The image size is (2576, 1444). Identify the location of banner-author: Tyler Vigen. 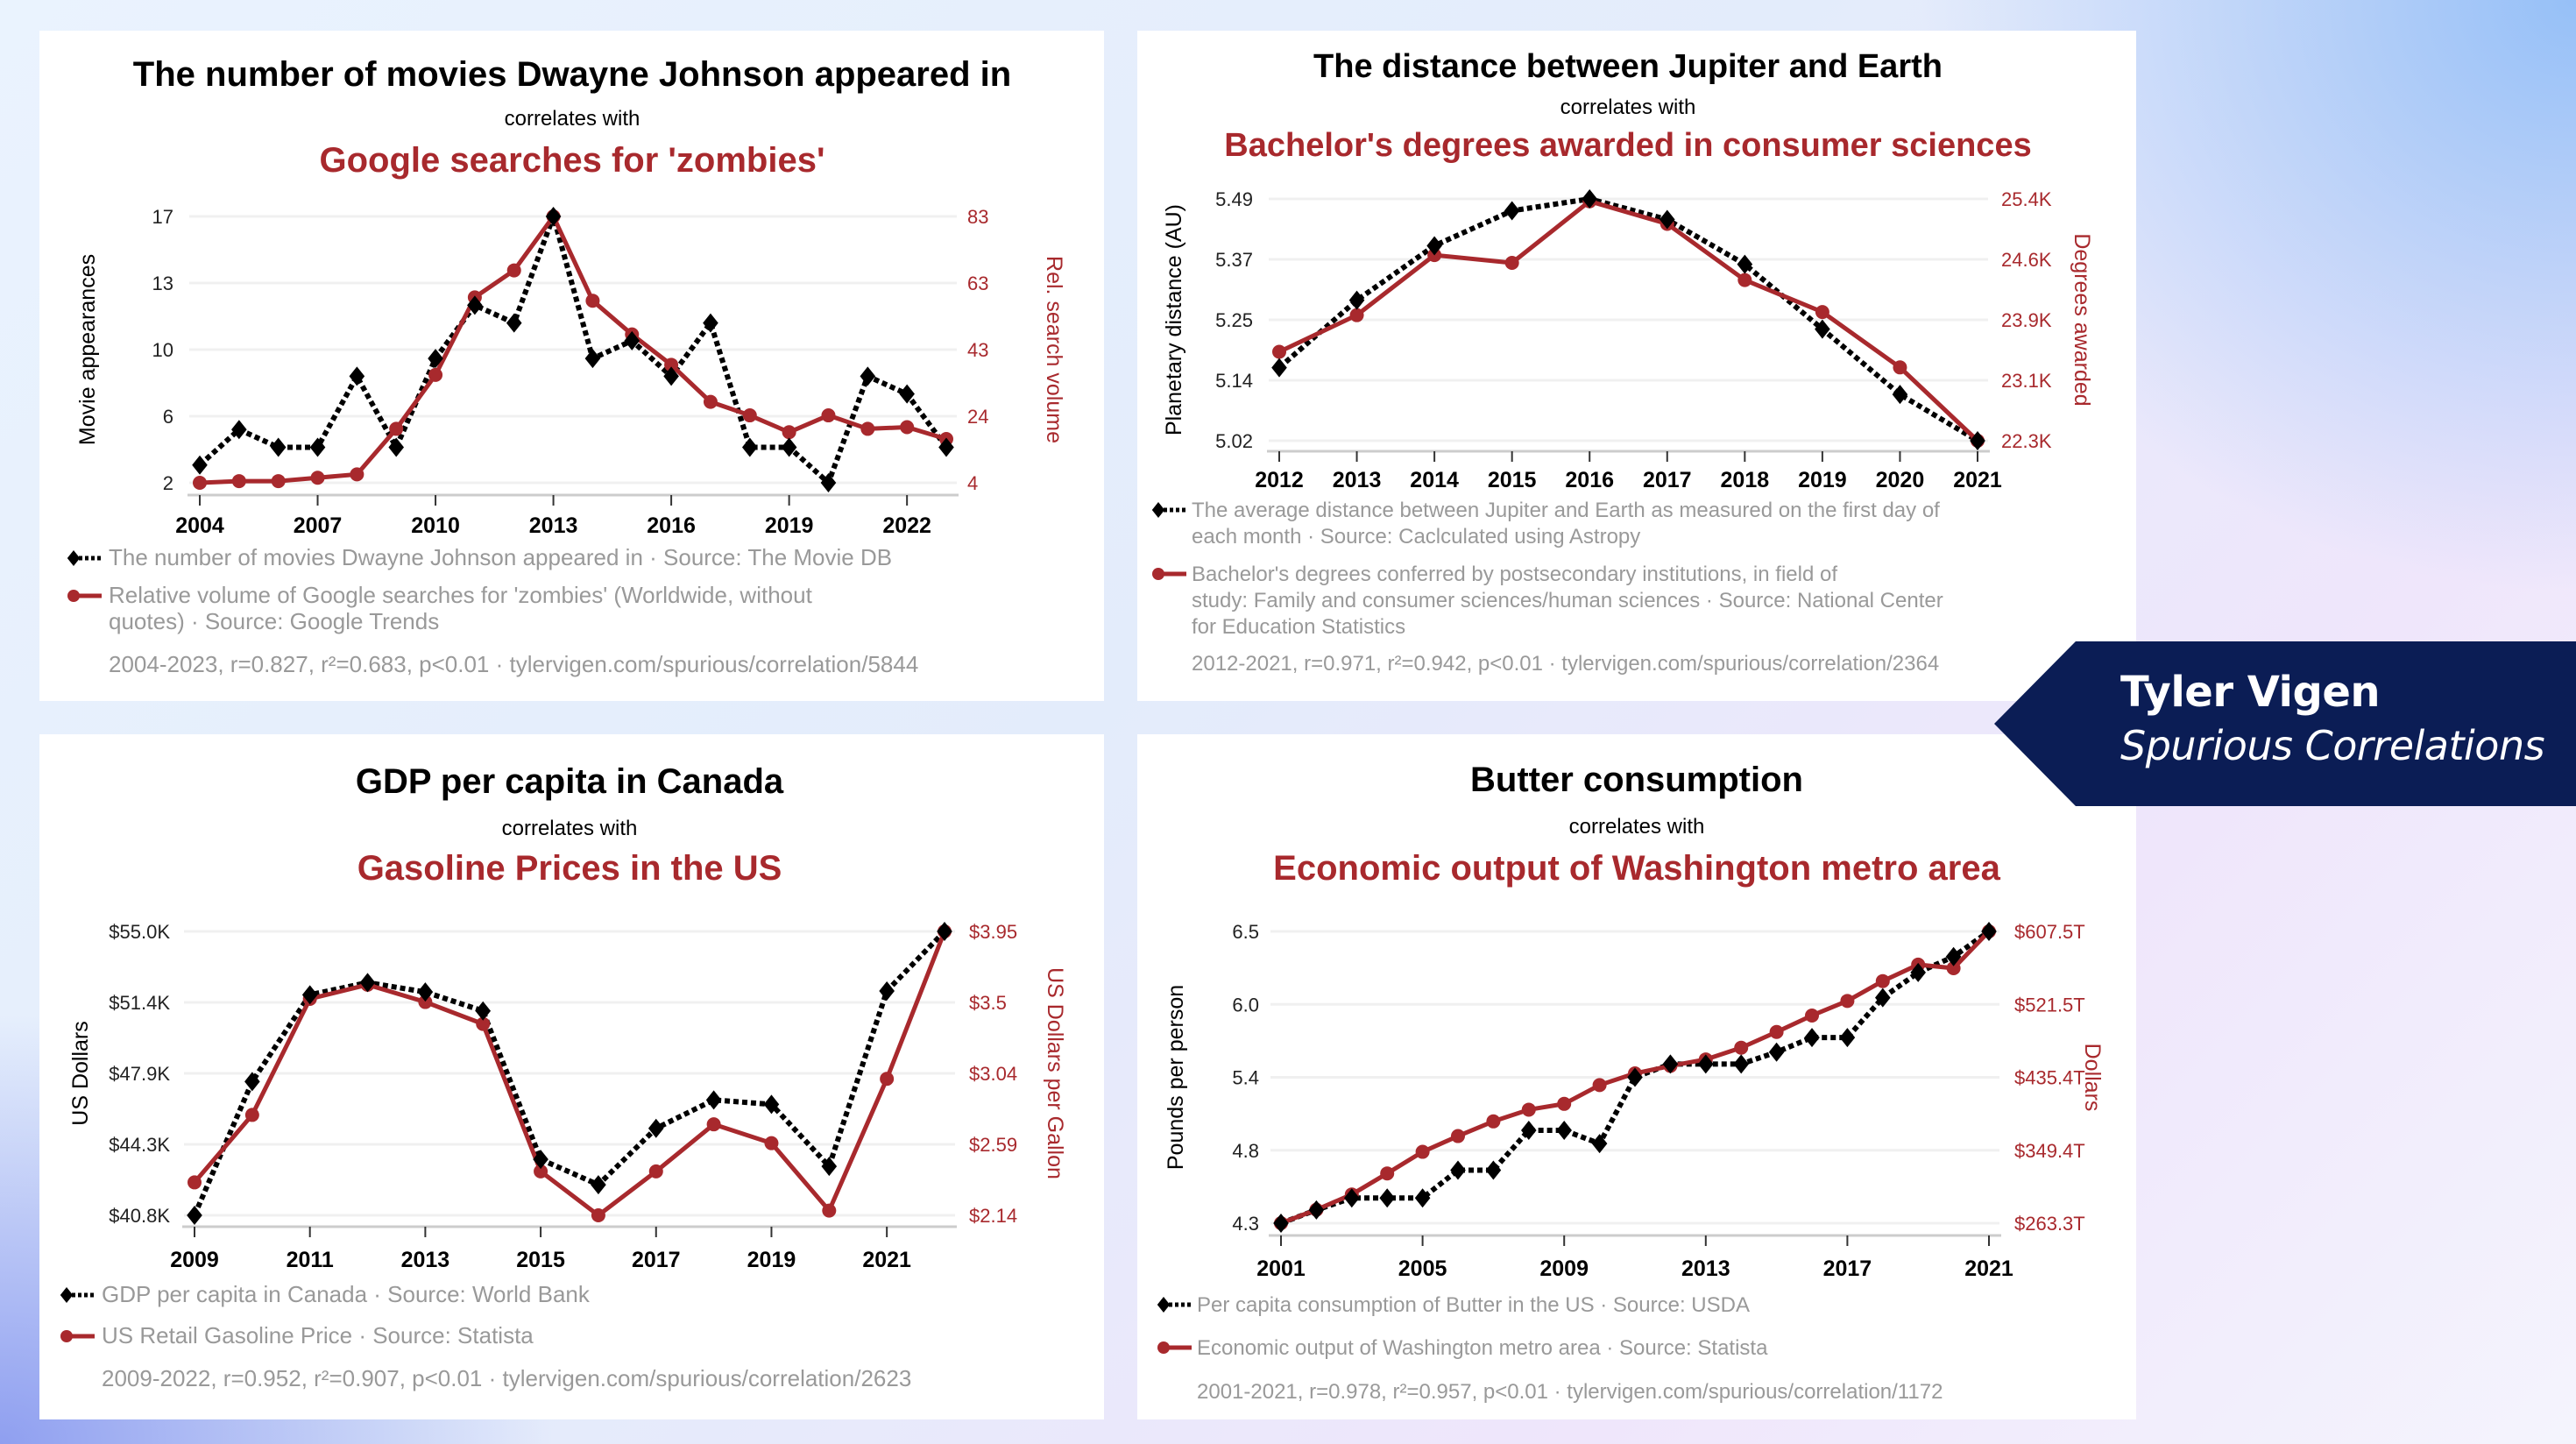
(2250, 692).